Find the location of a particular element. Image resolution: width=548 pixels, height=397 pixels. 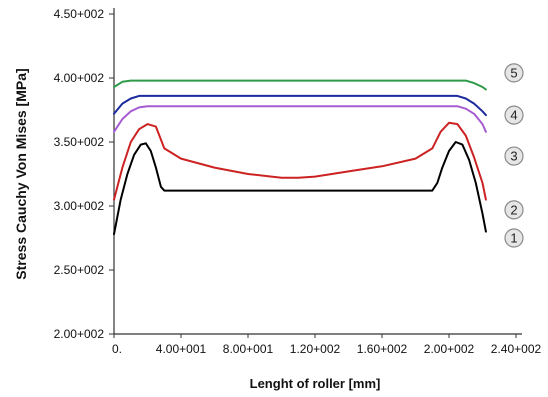

series-marker-label-2: 2 is located at coordinates (513, 209).